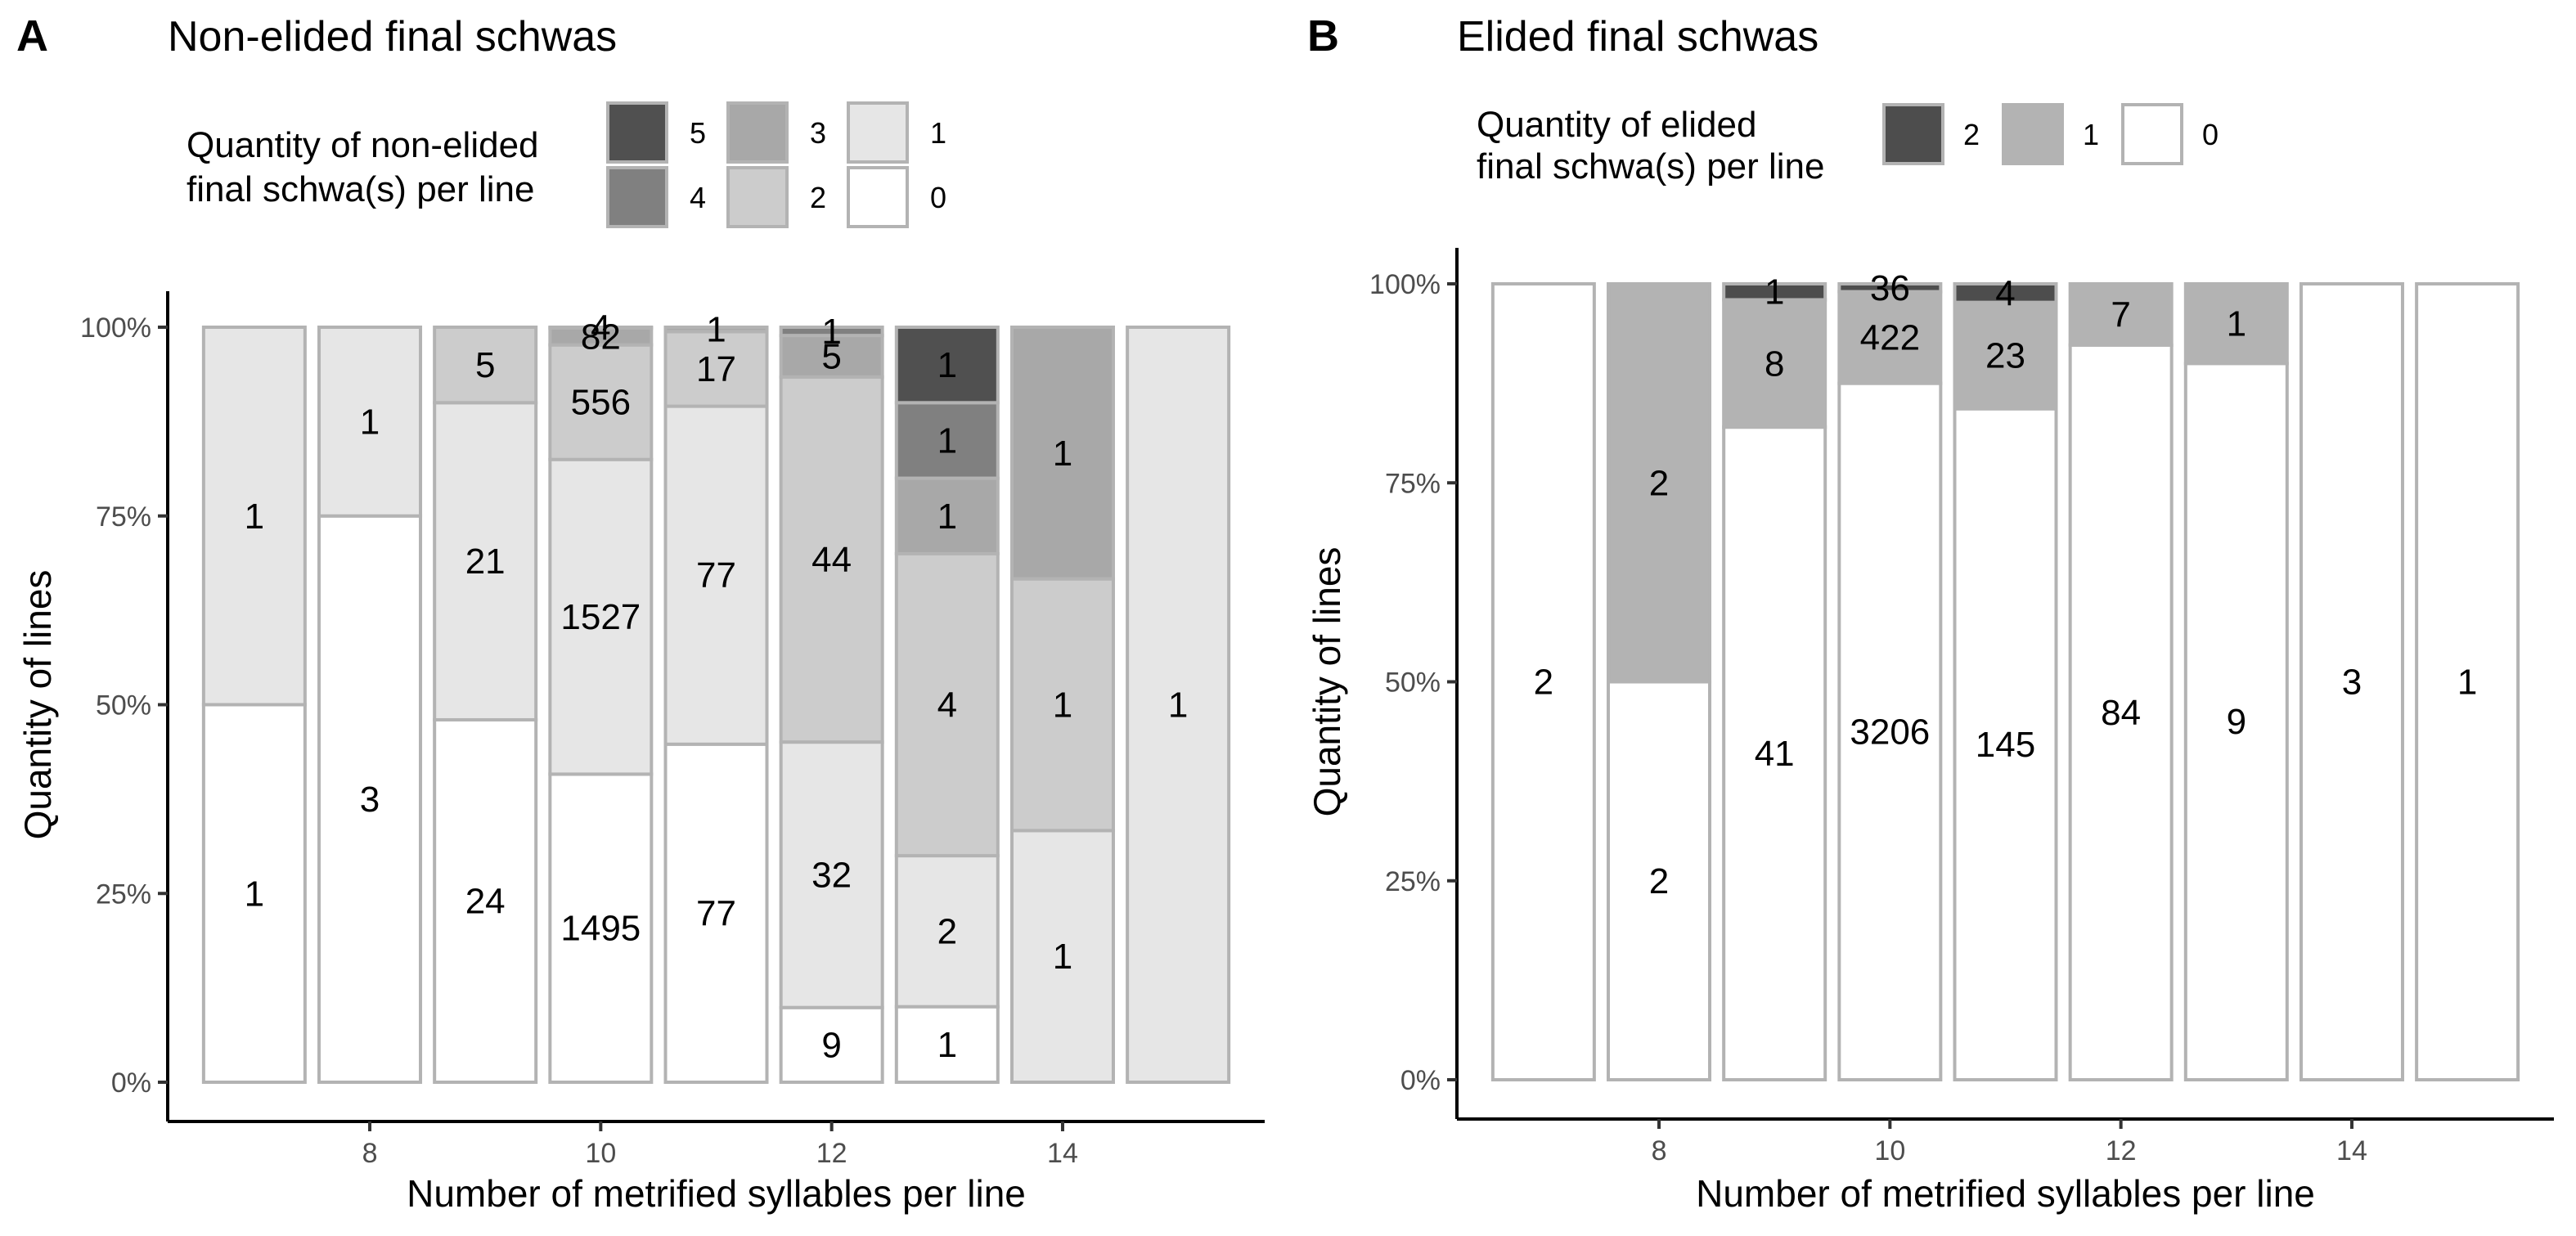 The image size is (2576, 1236). What do you see at coordinates (2210, 134) in the screenshot?
I see `legend-label-0: 0` at bounding box center [2210, 134].